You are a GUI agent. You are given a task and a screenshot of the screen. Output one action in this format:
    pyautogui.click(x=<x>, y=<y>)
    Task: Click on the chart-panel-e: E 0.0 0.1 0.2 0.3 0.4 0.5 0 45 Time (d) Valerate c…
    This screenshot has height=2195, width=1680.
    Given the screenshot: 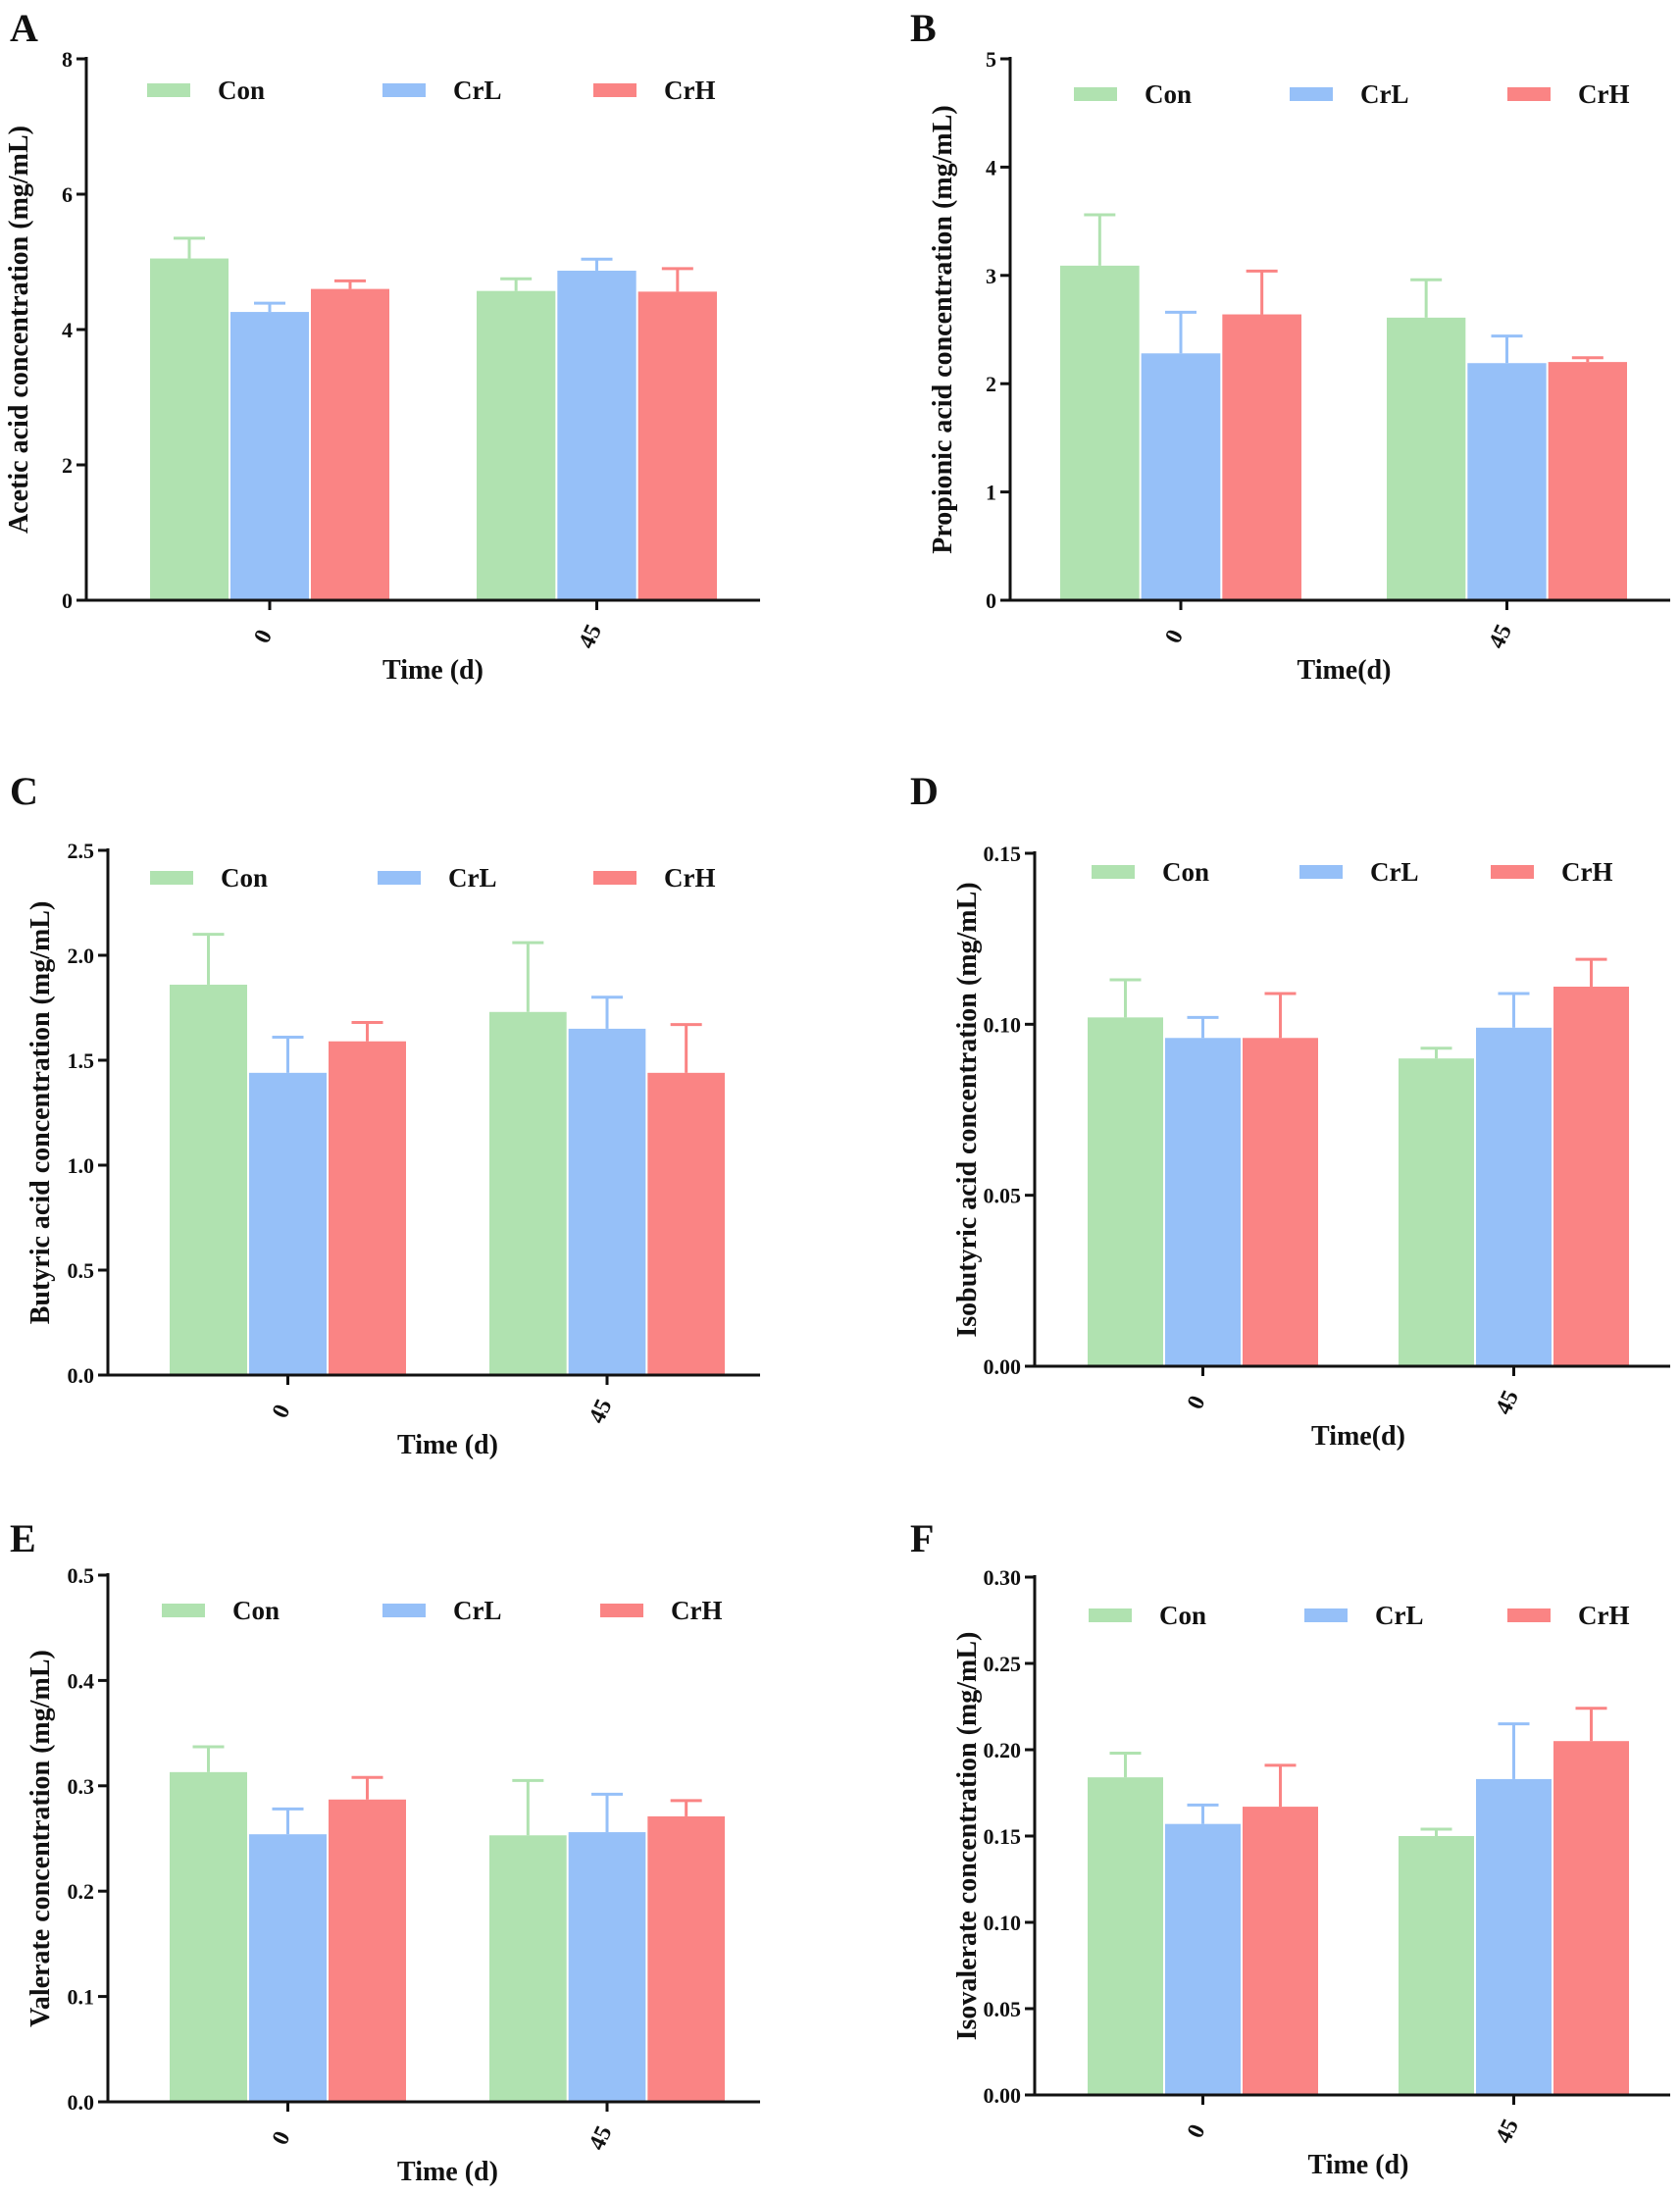 What is the action you would take?
    pyautogui.click(x=385, y=1851)
    